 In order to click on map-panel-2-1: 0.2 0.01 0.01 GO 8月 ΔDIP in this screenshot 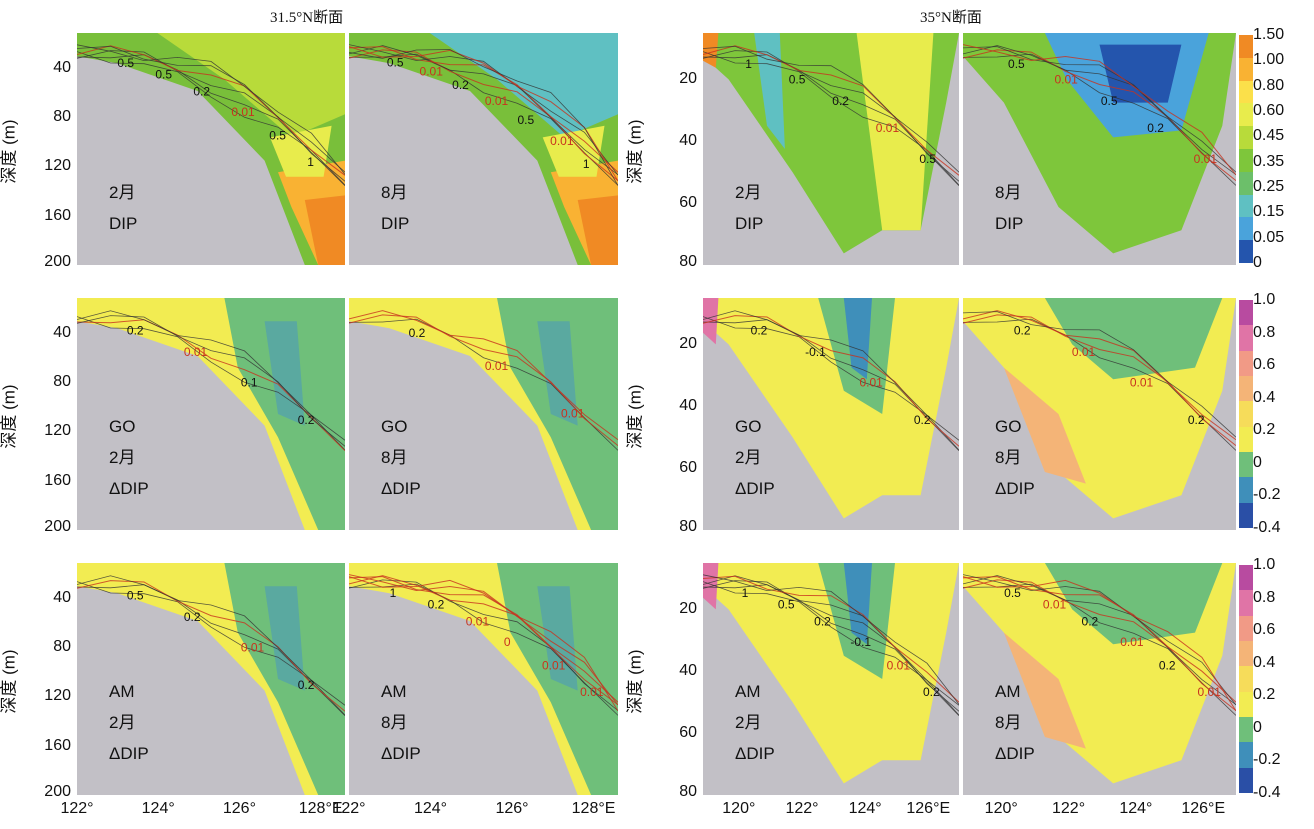, I will do `click(483, 414)`.